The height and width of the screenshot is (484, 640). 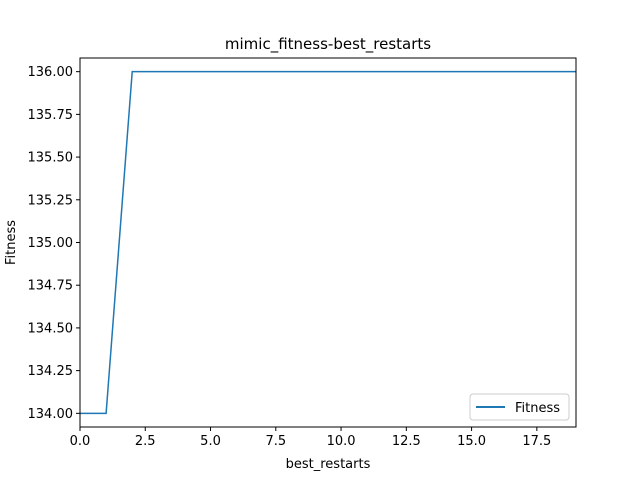 What do you see at coordinates (328, 44) in the screenshot?
I see `chart-title: mimic_fitness-best_restarts` at bounding box center [328, 44].